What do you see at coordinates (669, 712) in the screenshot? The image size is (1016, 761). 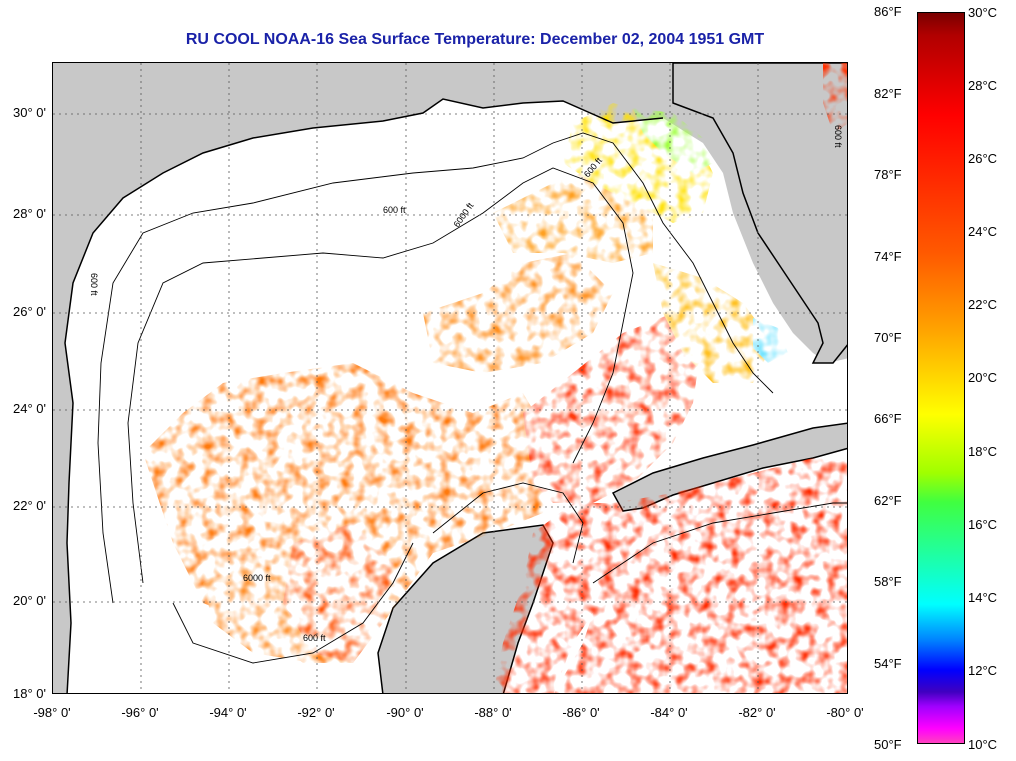 I see `lon-label-84: -84° 0'` at bounding box center [669, 712].